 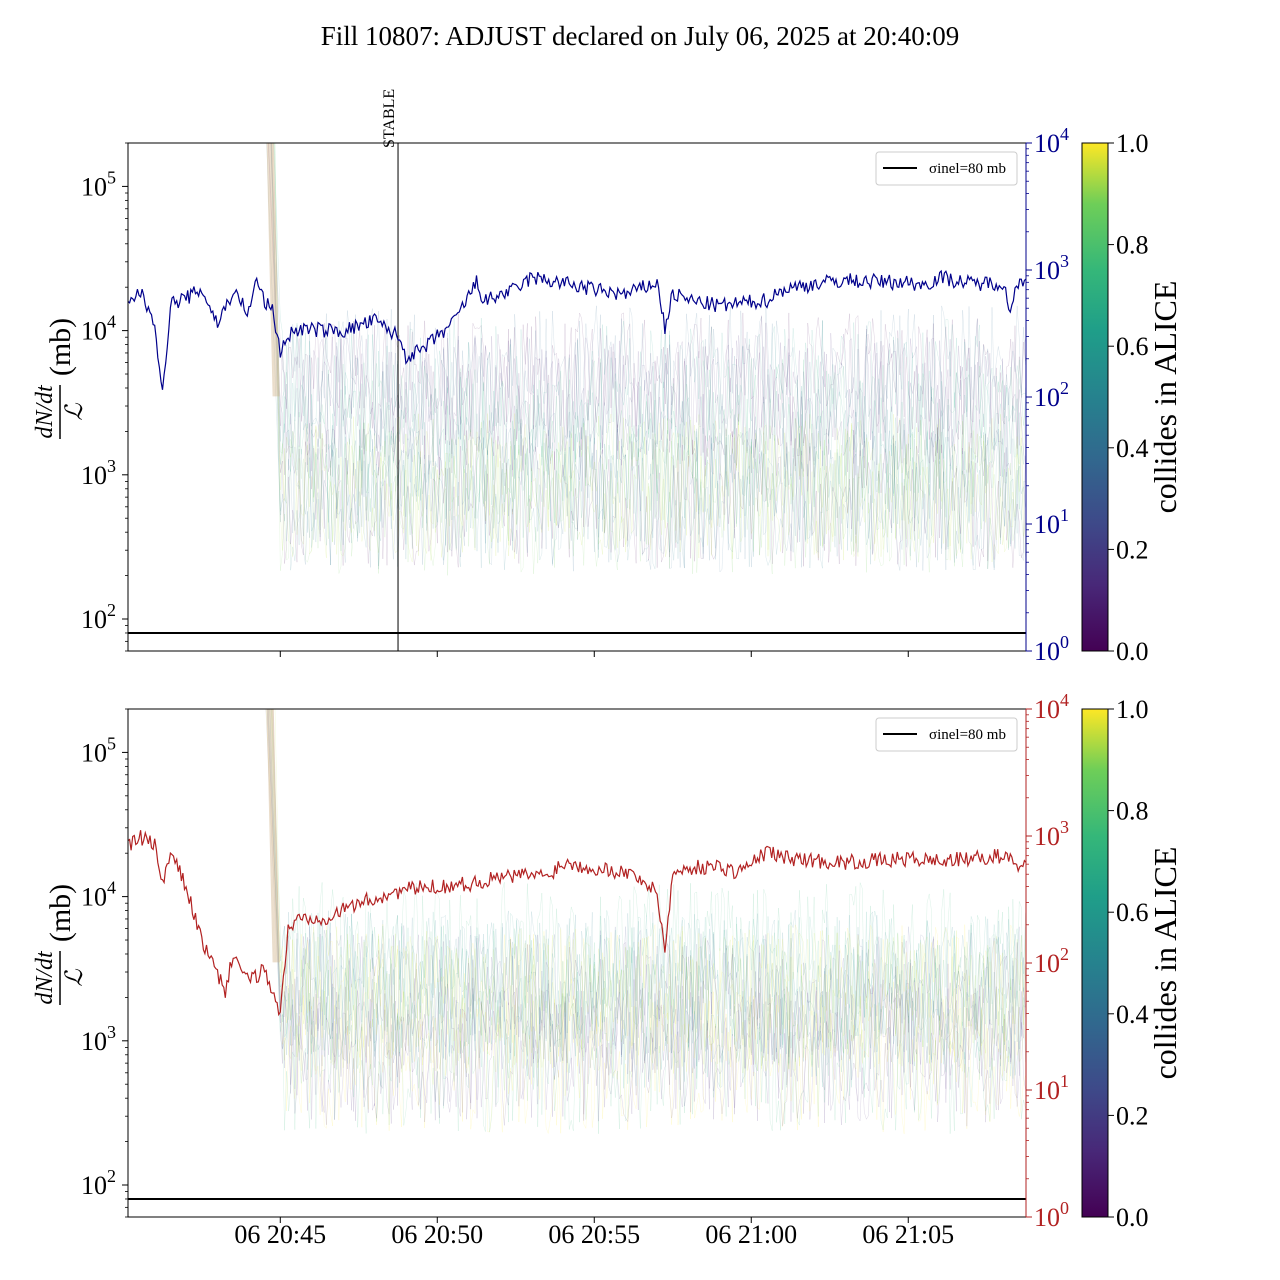 I want to click on top-legend: σinel=80 mb, so click(x=946, y=168).